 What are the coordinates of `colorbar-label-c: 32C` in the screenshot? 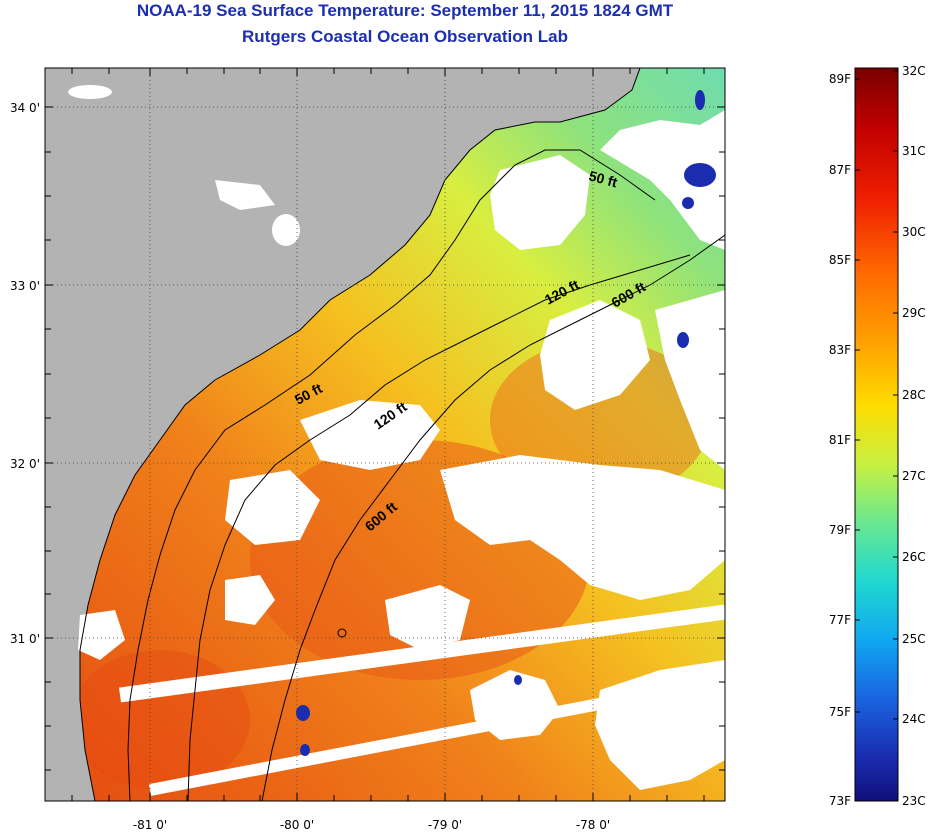 It's located at (914, 71).